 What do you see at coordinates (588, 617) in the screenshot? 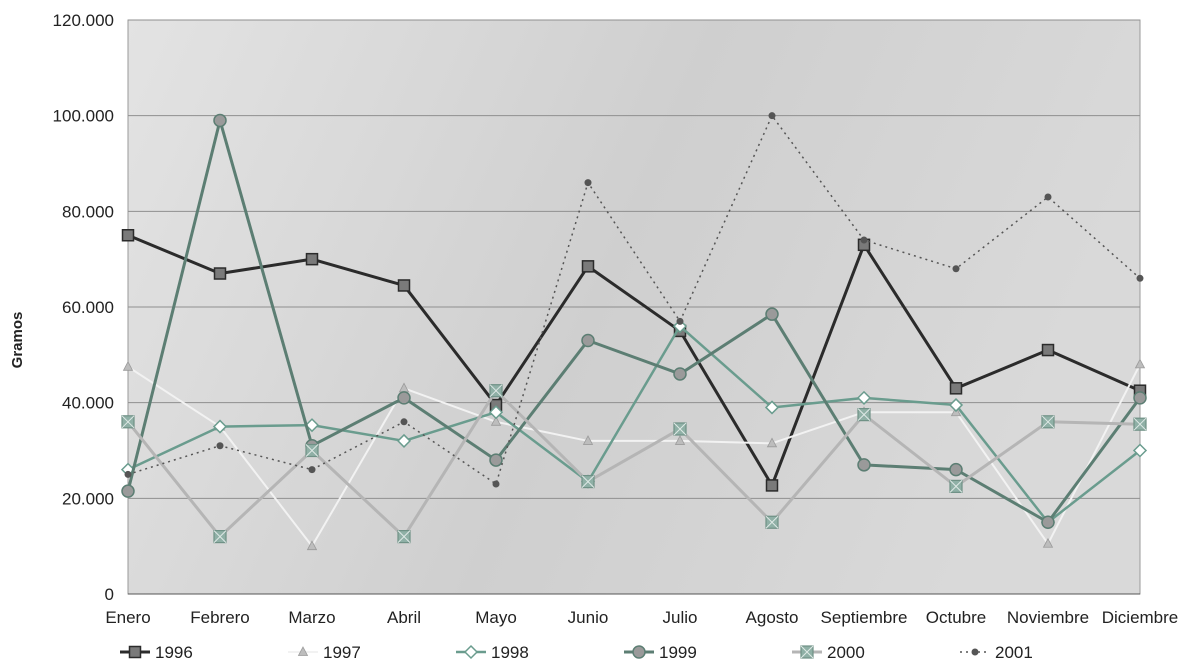
I see `x-tick-label: Junio` at bounding box center [588, 617].